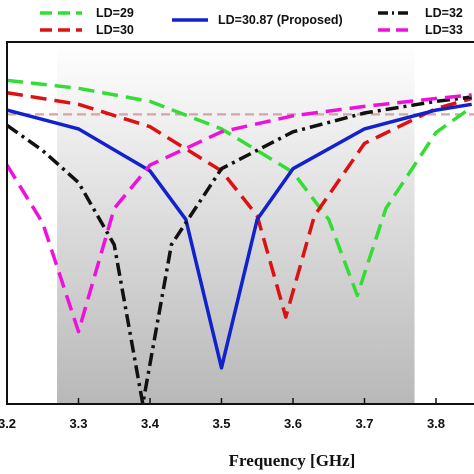  What do you see at coordinates (8, 423) in the screenshot?
I see `x-tick-label: 3.2` at bounding box center [8, 423].